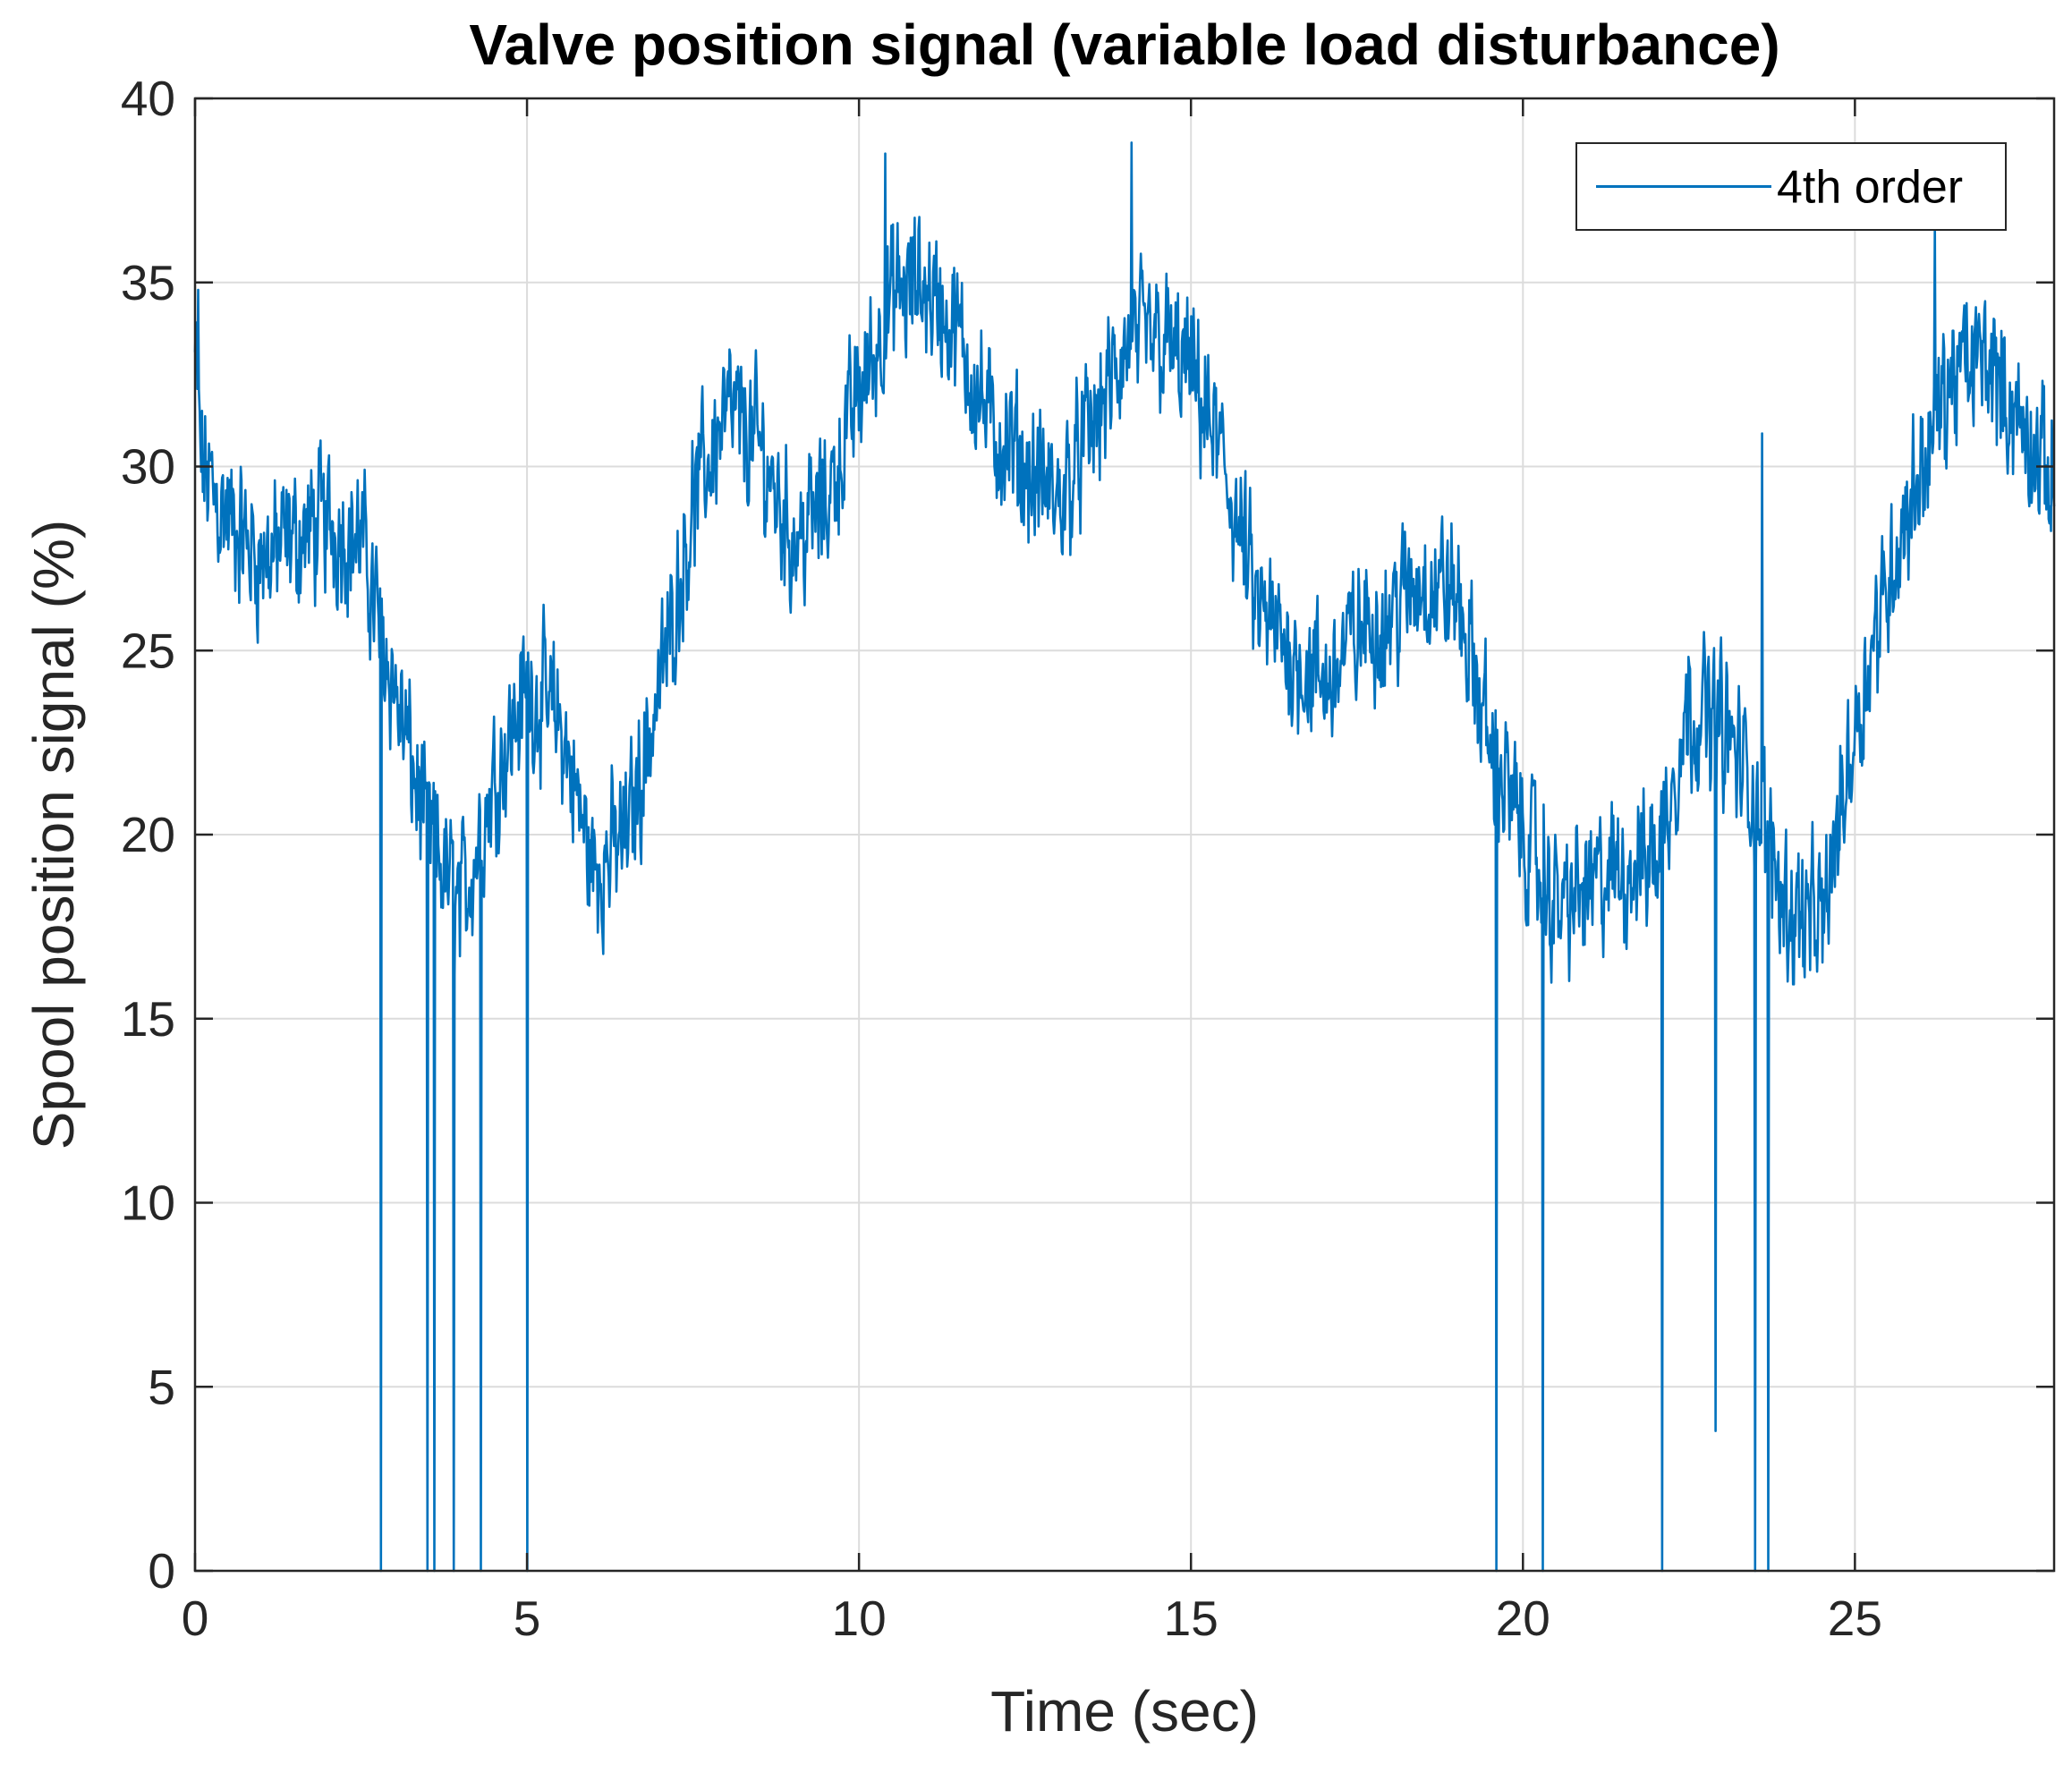  I want to click on x-tick-label: 20, so click(1523, 1618).